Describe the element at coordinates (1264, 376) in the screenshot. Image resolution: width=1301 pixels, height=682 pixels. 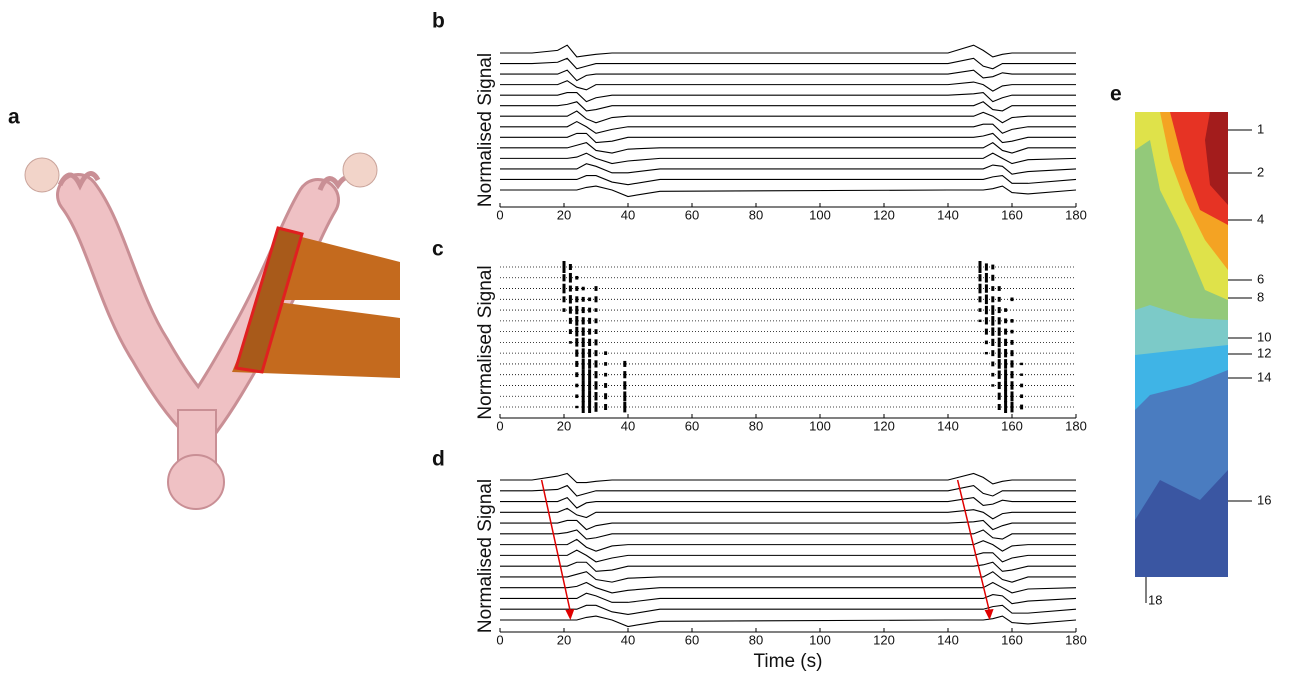
I see `electrode-label: 14` at that location.